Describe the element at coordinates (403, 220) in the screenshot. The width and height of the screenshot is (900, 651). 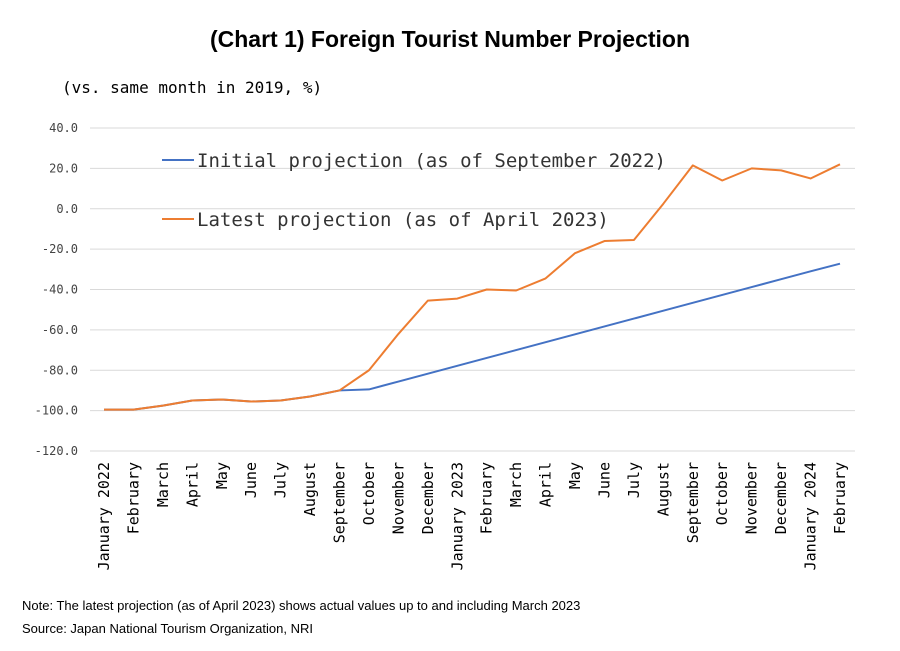
I see `legend-label: Latest projection (as of April 2023)` at that location.